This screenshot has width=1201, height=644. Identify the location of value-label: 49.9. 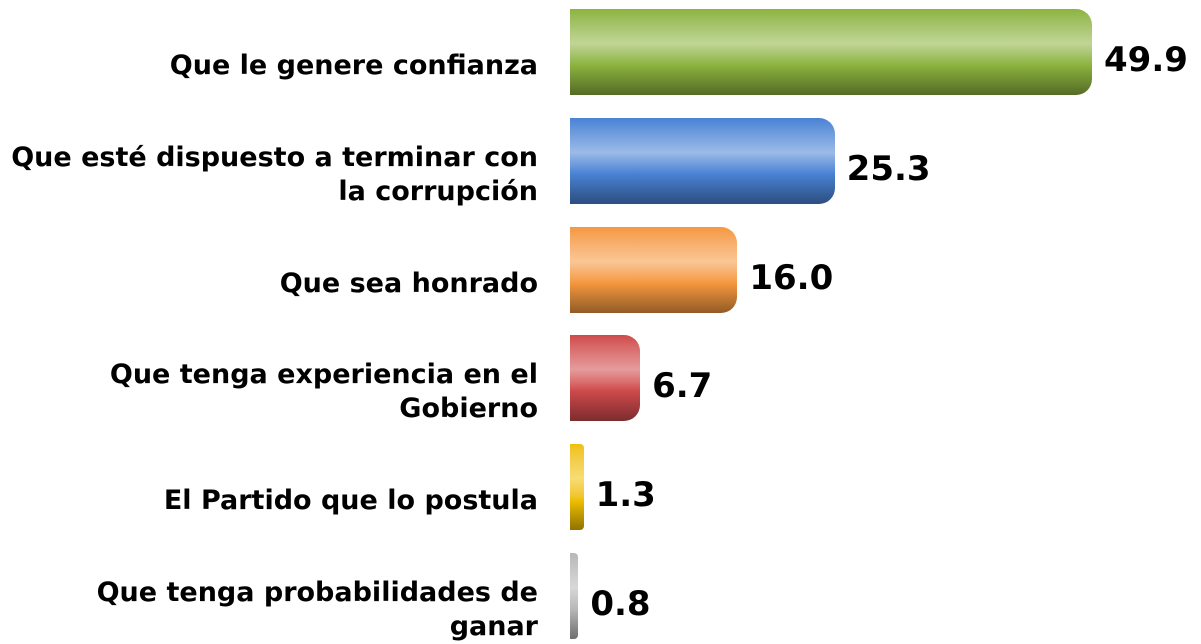
(1146, 60).